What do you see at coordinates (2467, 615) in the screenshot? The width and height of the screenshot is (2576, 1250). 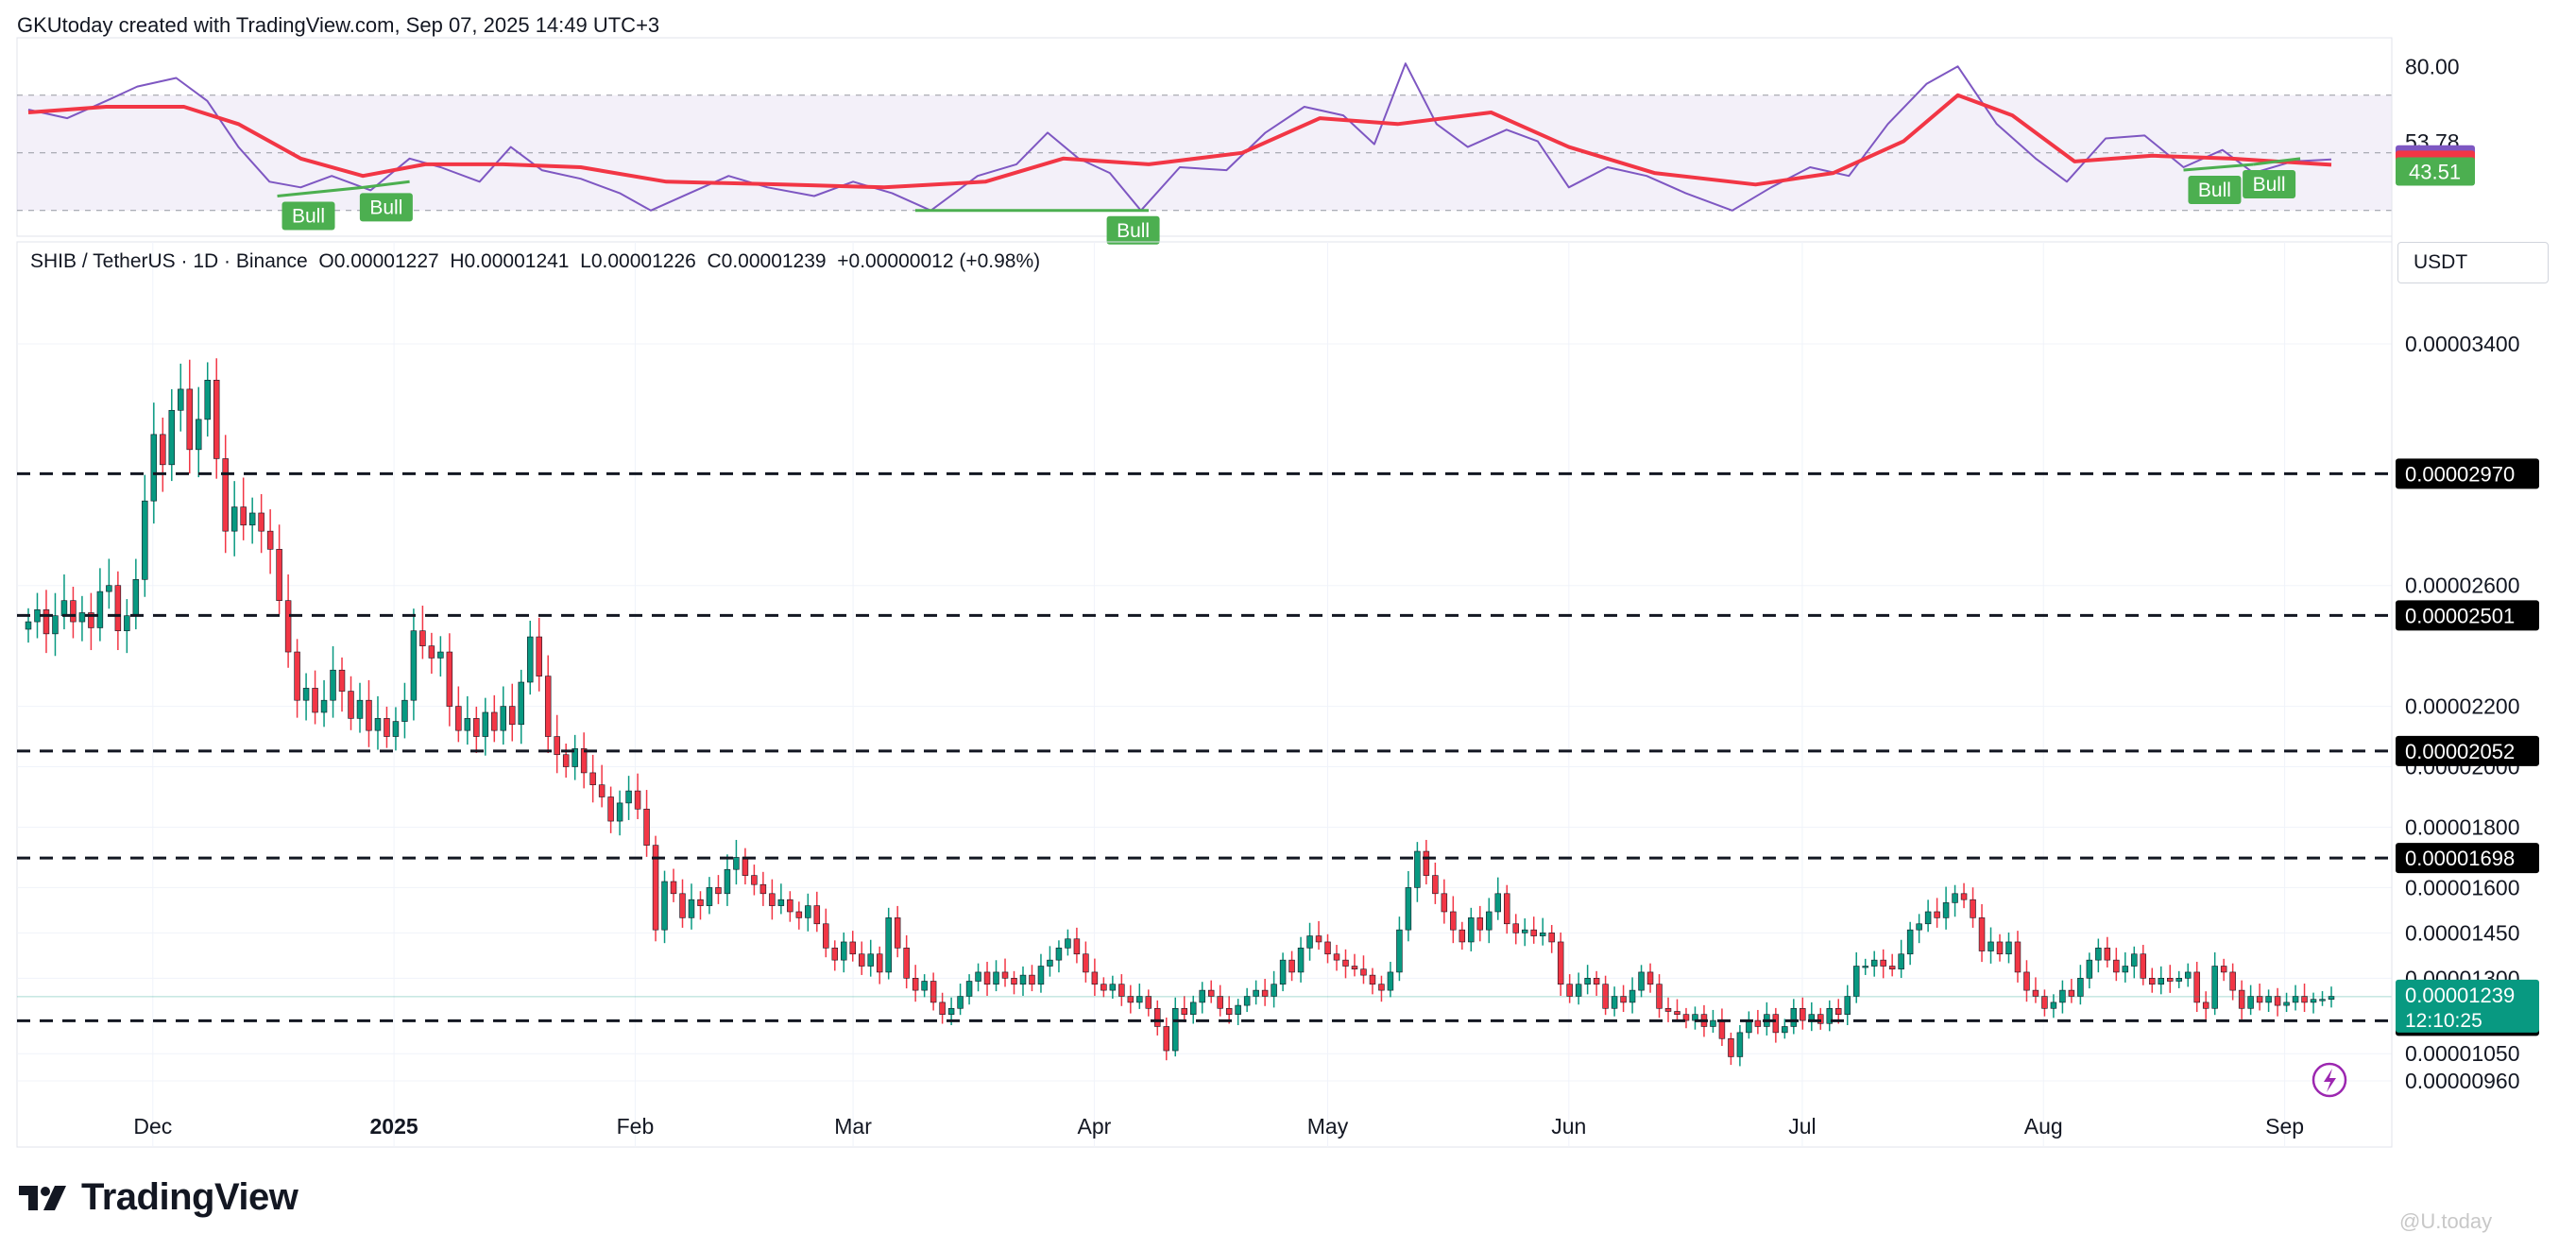 I see `level-badge` at bounding box center [2467, 615].